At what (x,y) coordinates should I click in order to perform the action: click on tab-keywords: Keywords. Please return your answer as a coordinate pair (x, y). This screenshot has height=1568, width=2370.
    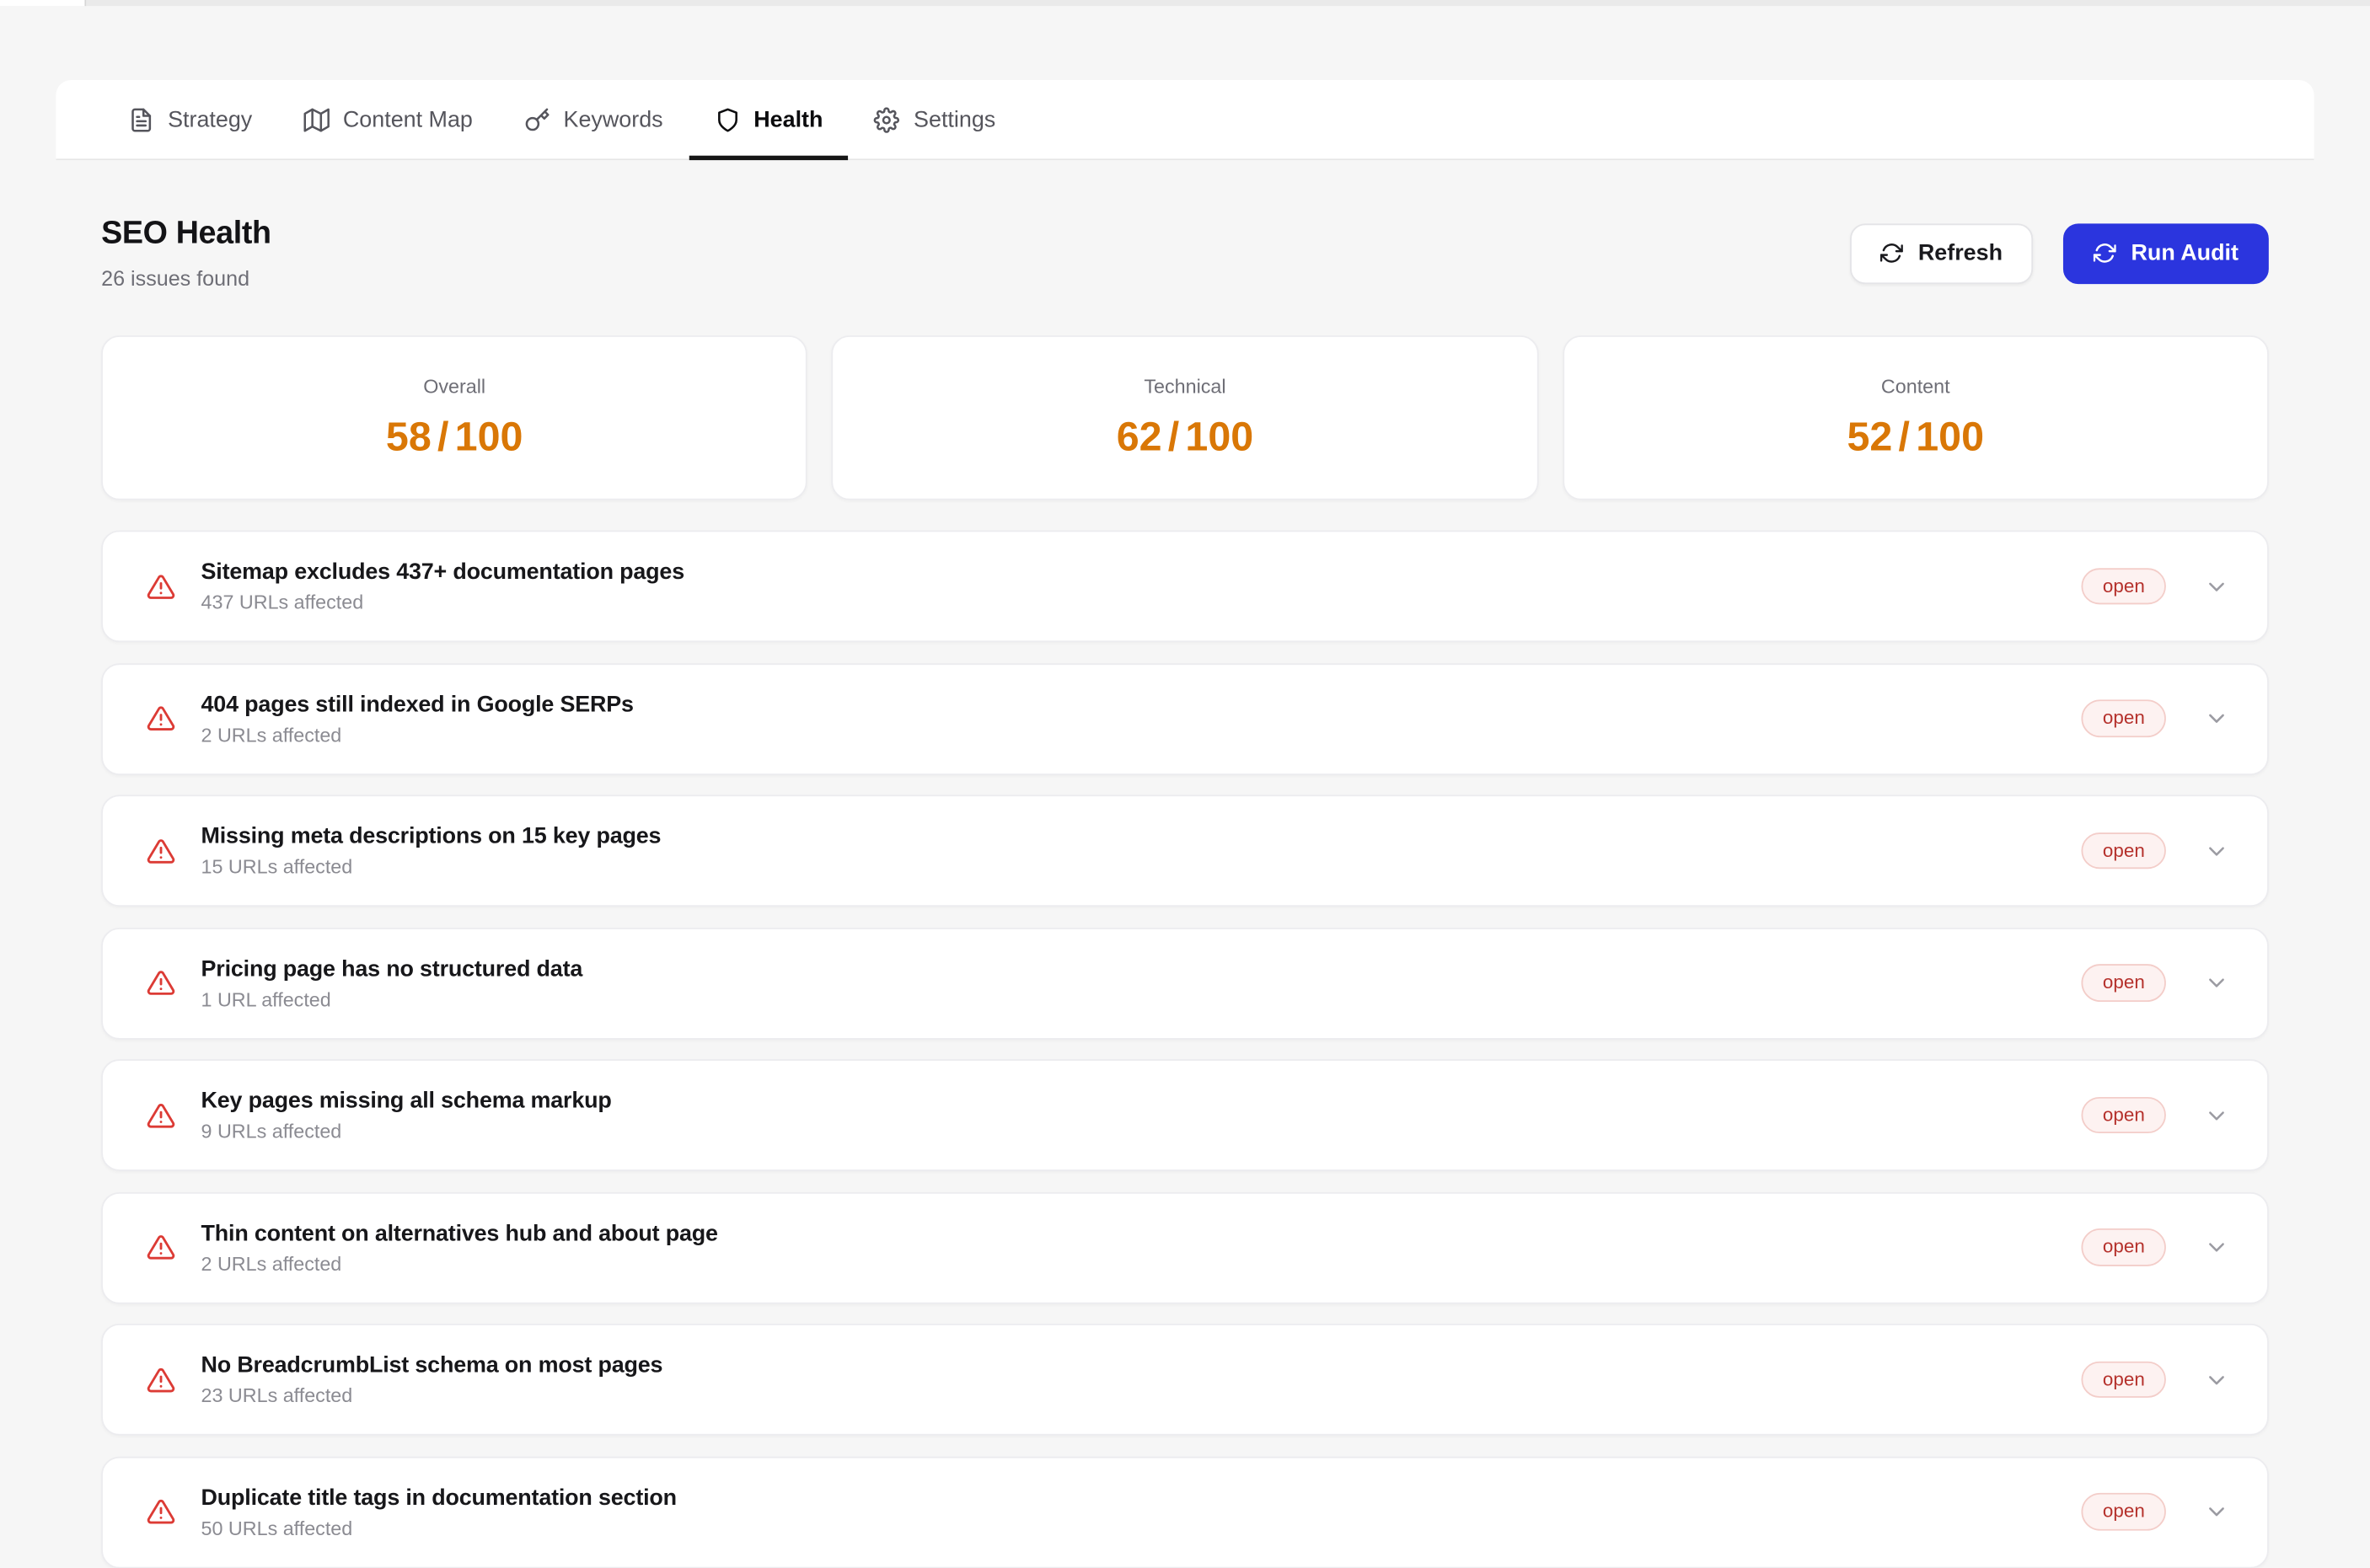
    Looking at the image, I should click on (594, 119).